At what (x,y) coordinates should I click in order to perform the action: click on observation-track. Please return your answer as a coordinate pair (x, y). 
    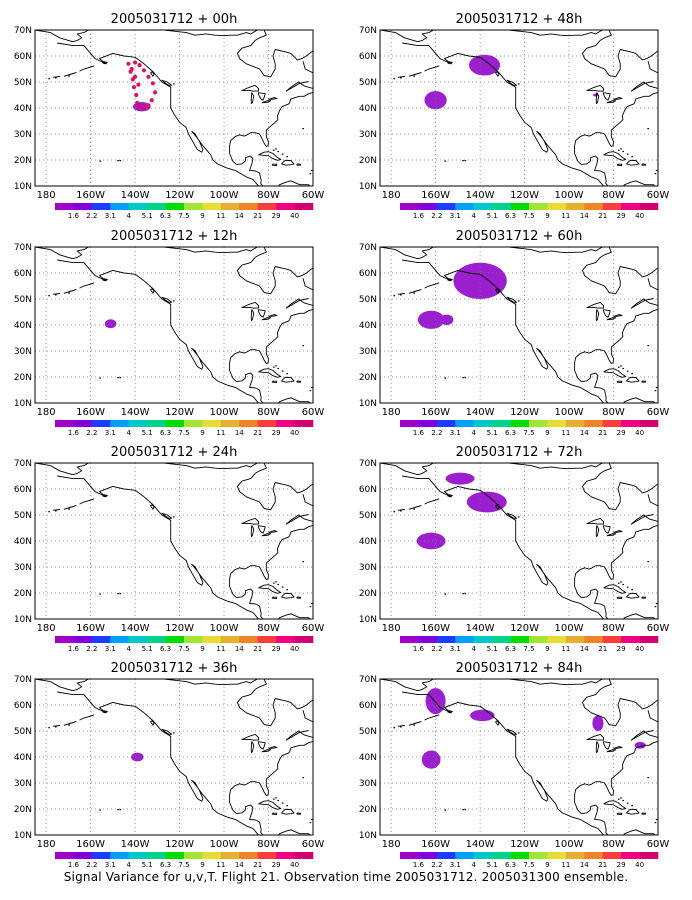
    Looking at the image, I should click on (142, 85).